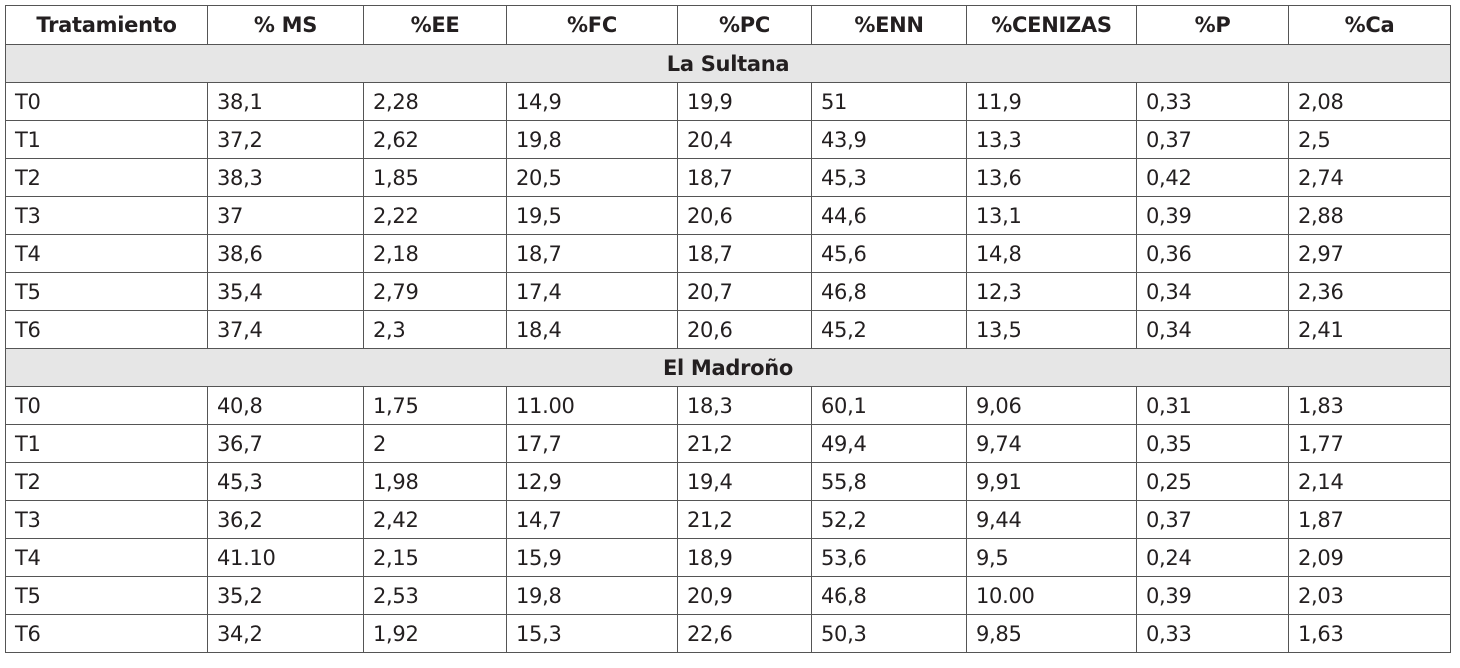 This screenshot has width=1460, height=668. What do you see at coordinates (728, 481) in the screenshot?
I see `data-row: T2 45,3 1,98 12,9 19,4 55,8 9,91 0,25 2,14` at bounding box center [728, 481].